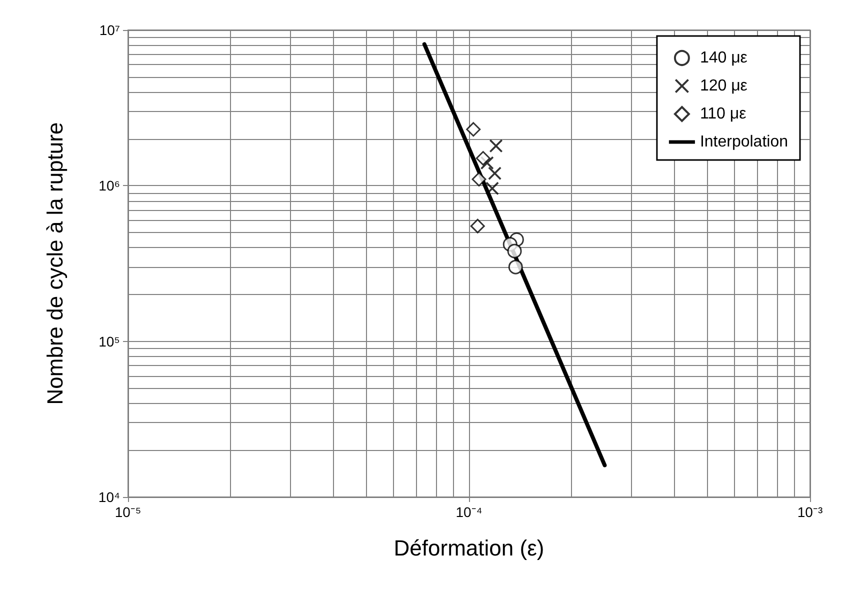 Image resolution: width=842 pixels, height=603 pixels. I want to click on x-tick-label: 10⁻⁴, so click(469, 512).